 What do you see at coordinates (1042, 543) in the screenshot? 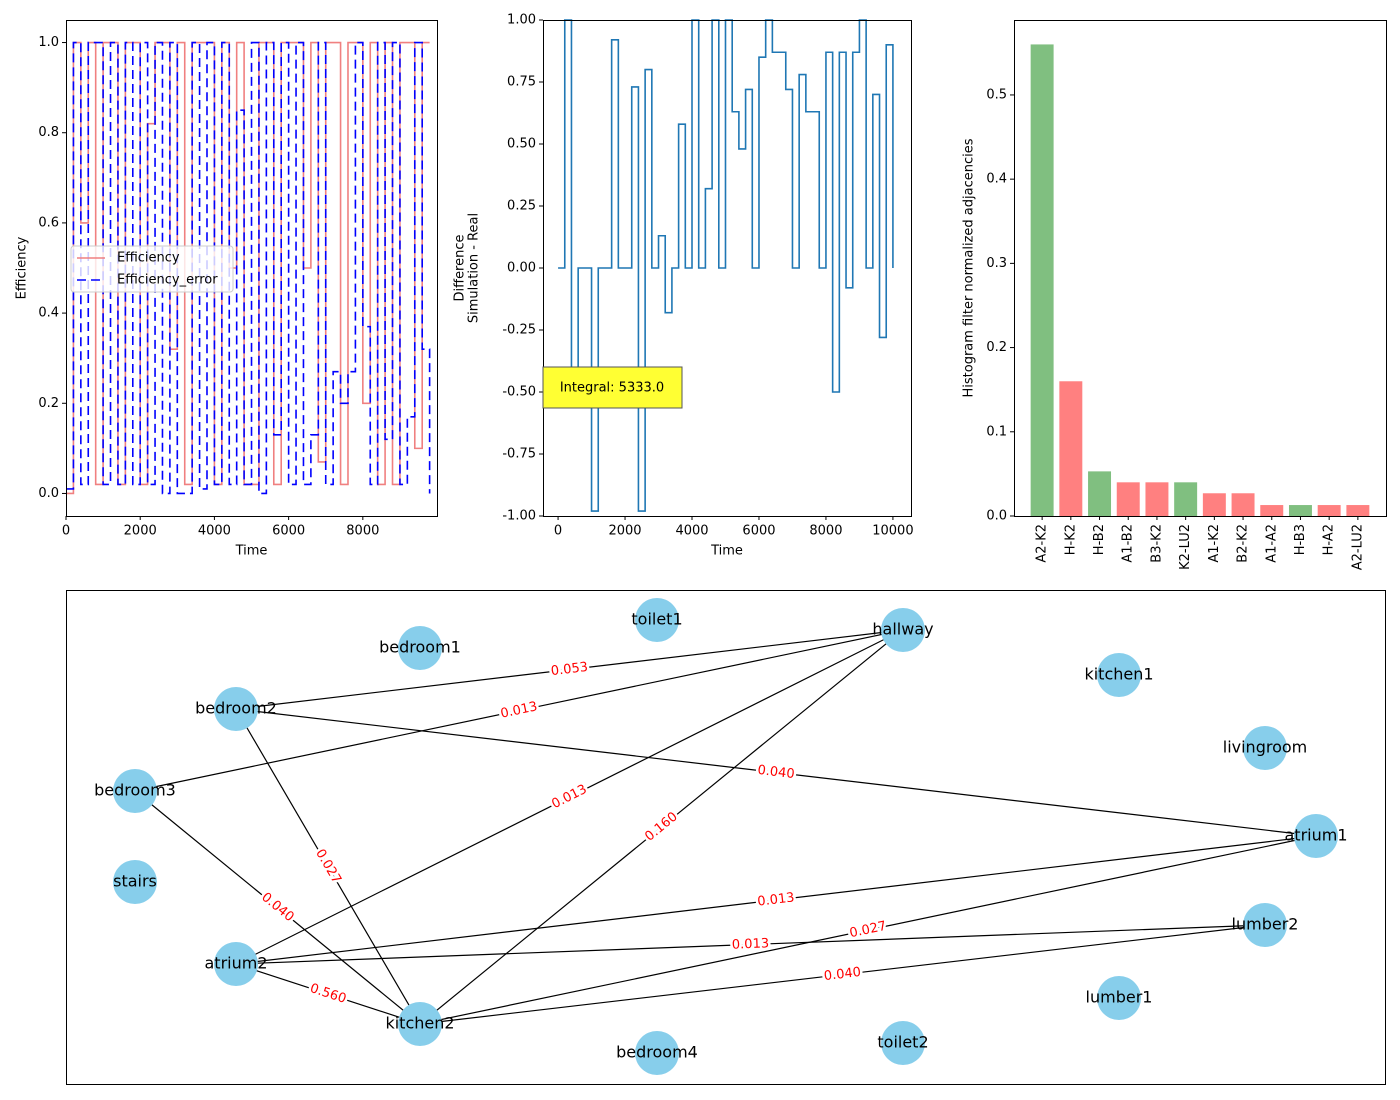
I see `x-tick-label: A2-K2` at bounding box center [1042, 543].